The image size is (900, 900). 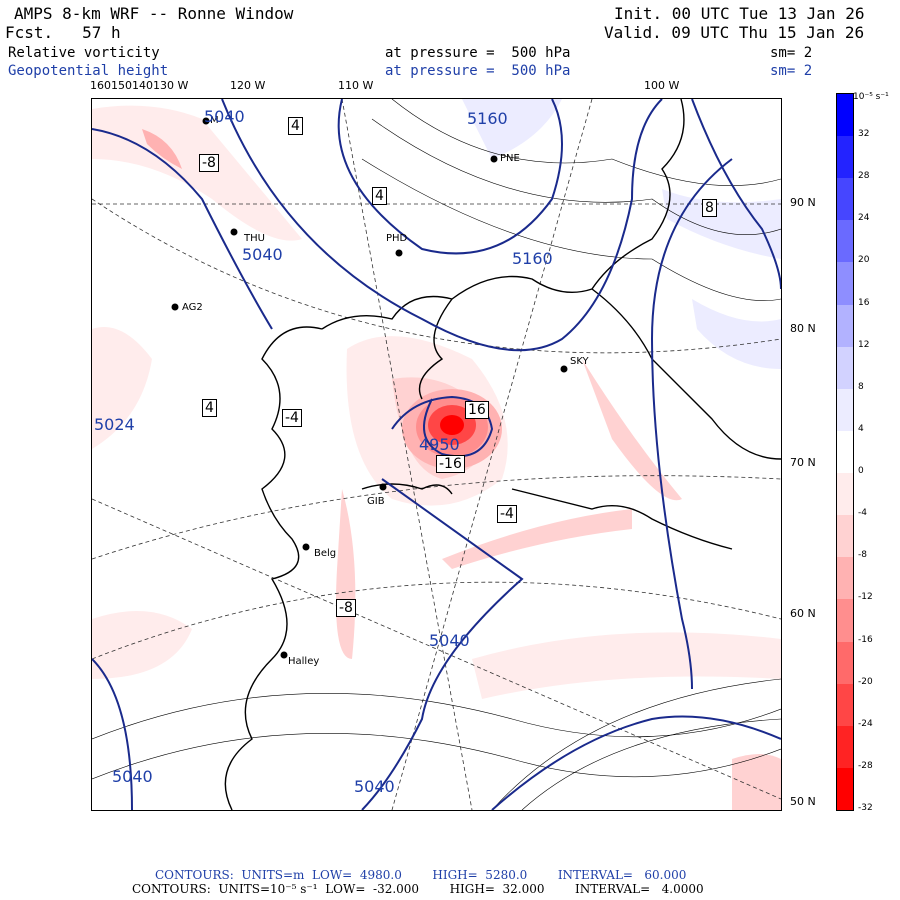 I want to click on colorbar-unit: 10⁻⁵ s⁻¹, so click(x=871, y=97).